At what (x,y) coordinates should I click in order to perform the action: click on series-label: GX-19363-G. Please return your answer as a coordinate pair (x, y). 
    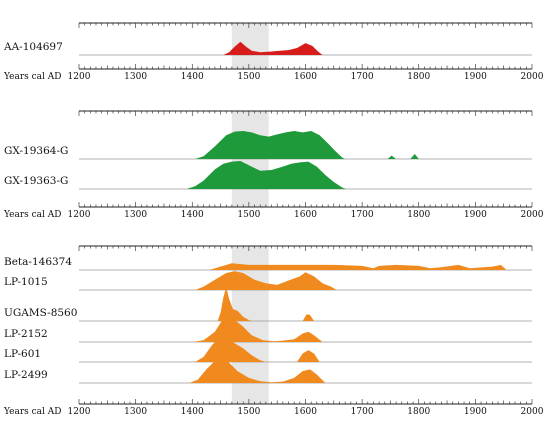
    Looking at the image, I should click on (36, 181).